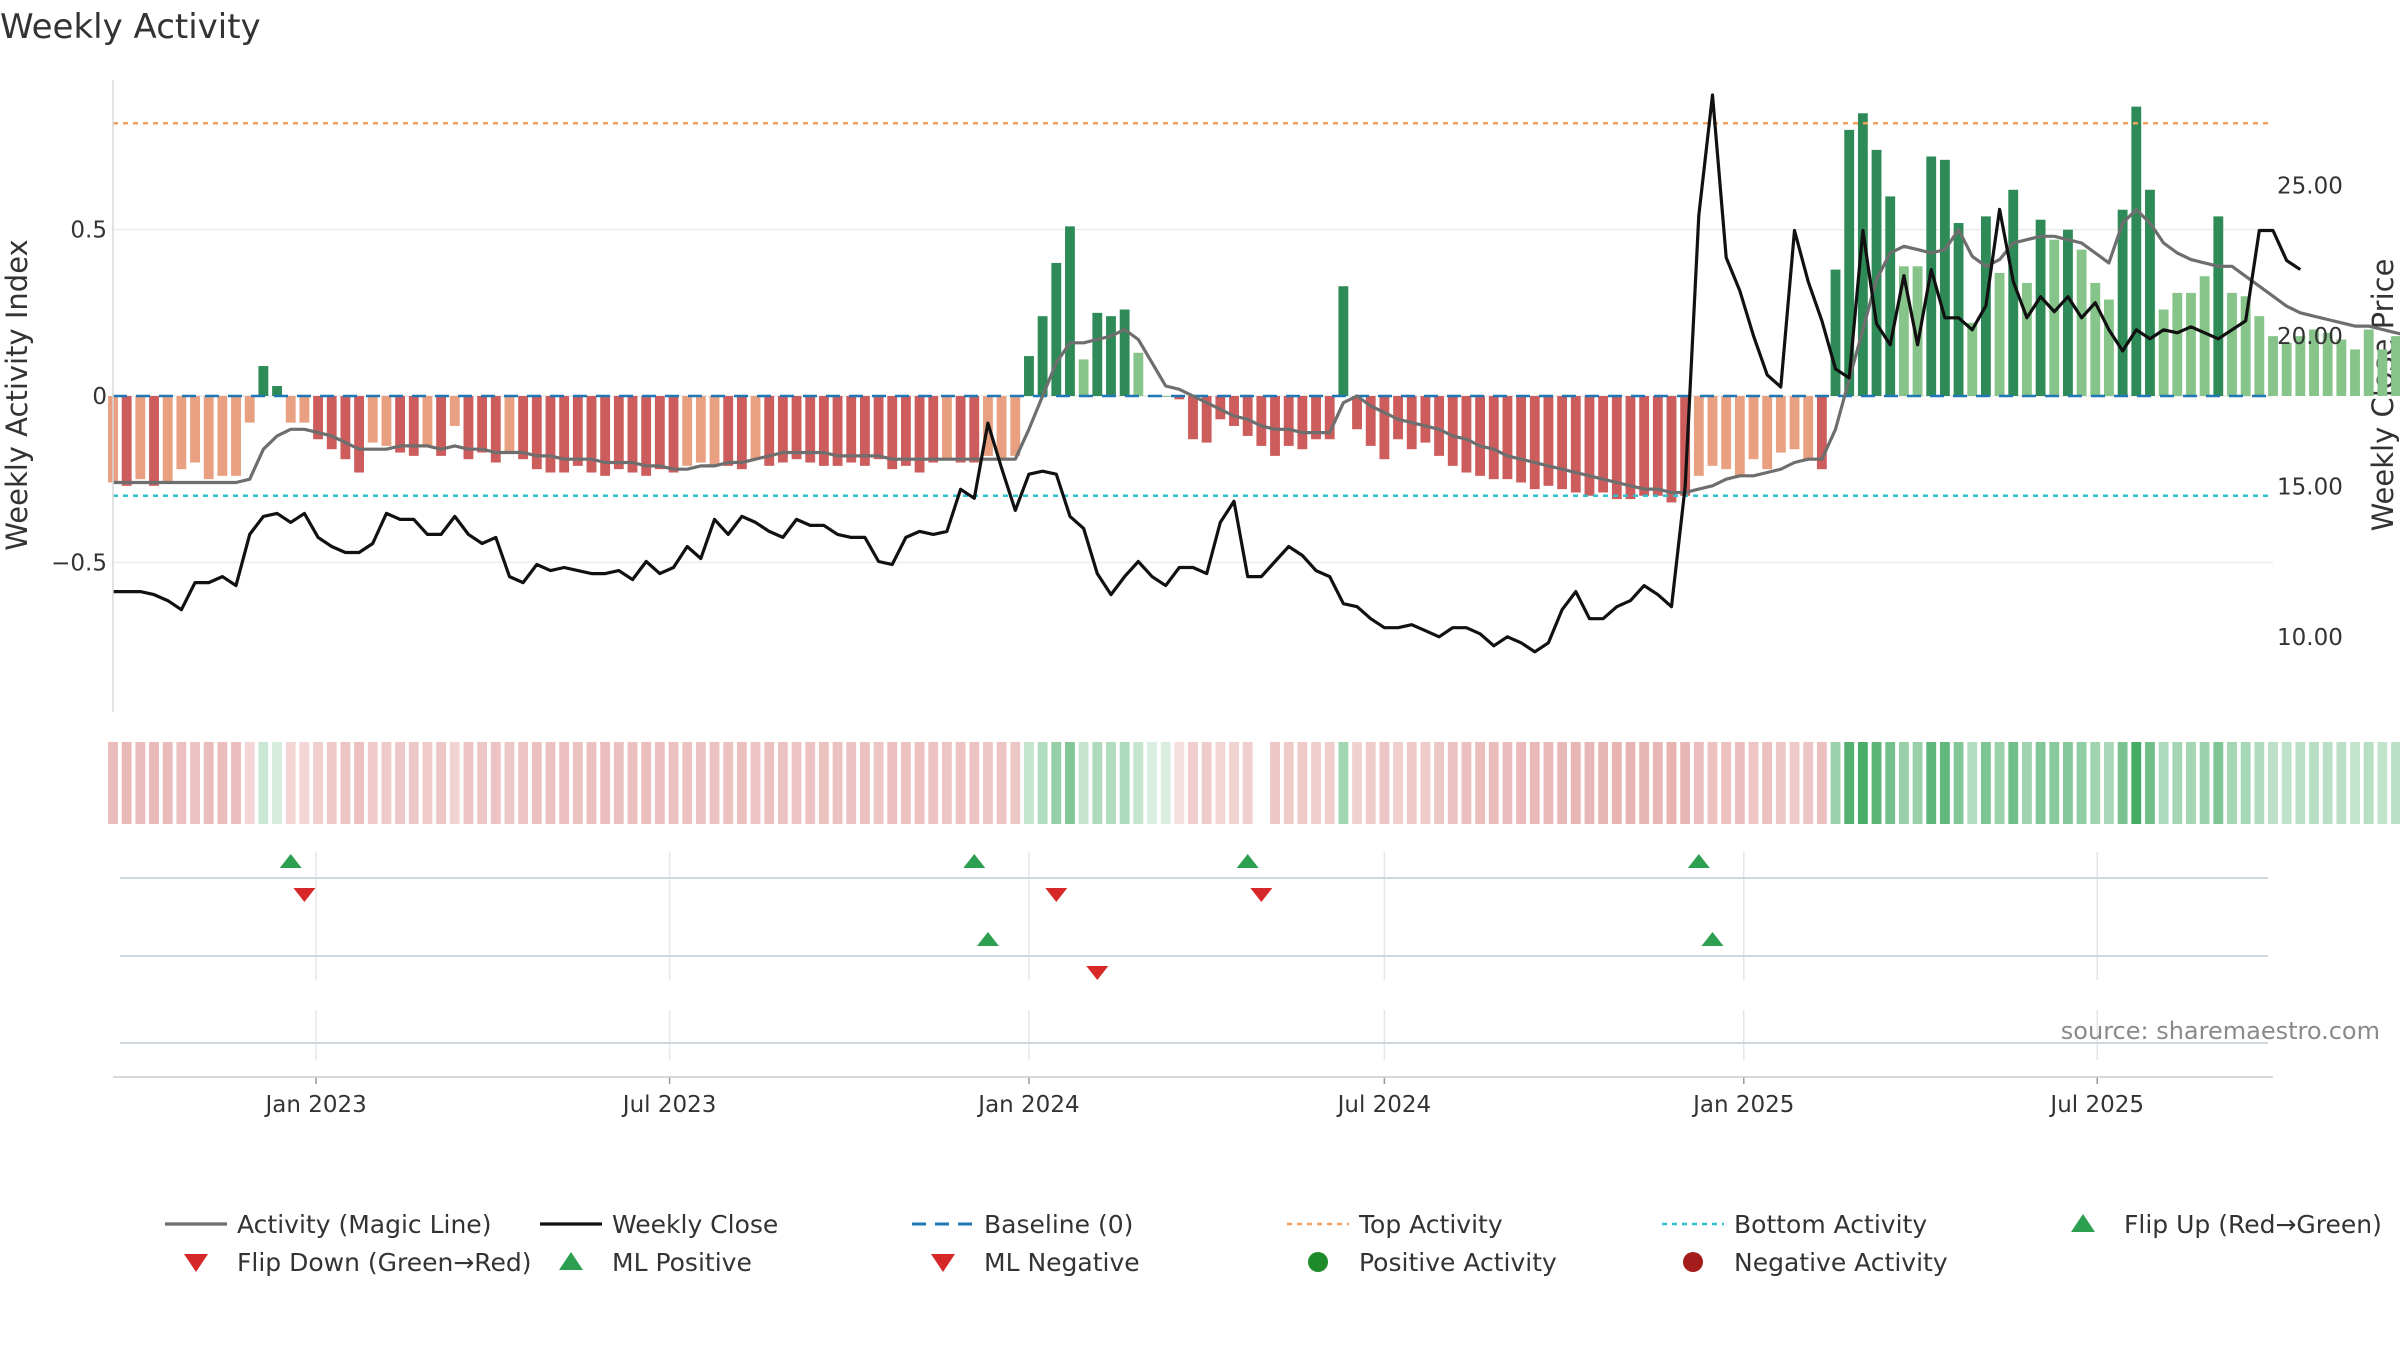 This screenshot has height=1350, width=2400. Describe the element at coordinates (943, 1263) in the screenshot. I see `legend-triangle-down-icon` at that location.